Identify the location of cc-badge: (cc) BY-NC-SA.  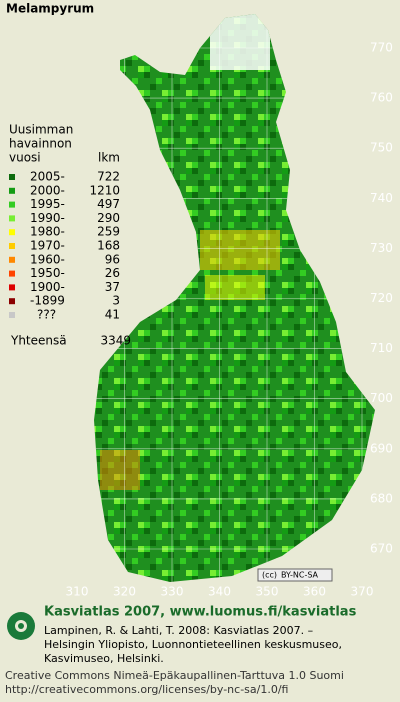
(295, 575).